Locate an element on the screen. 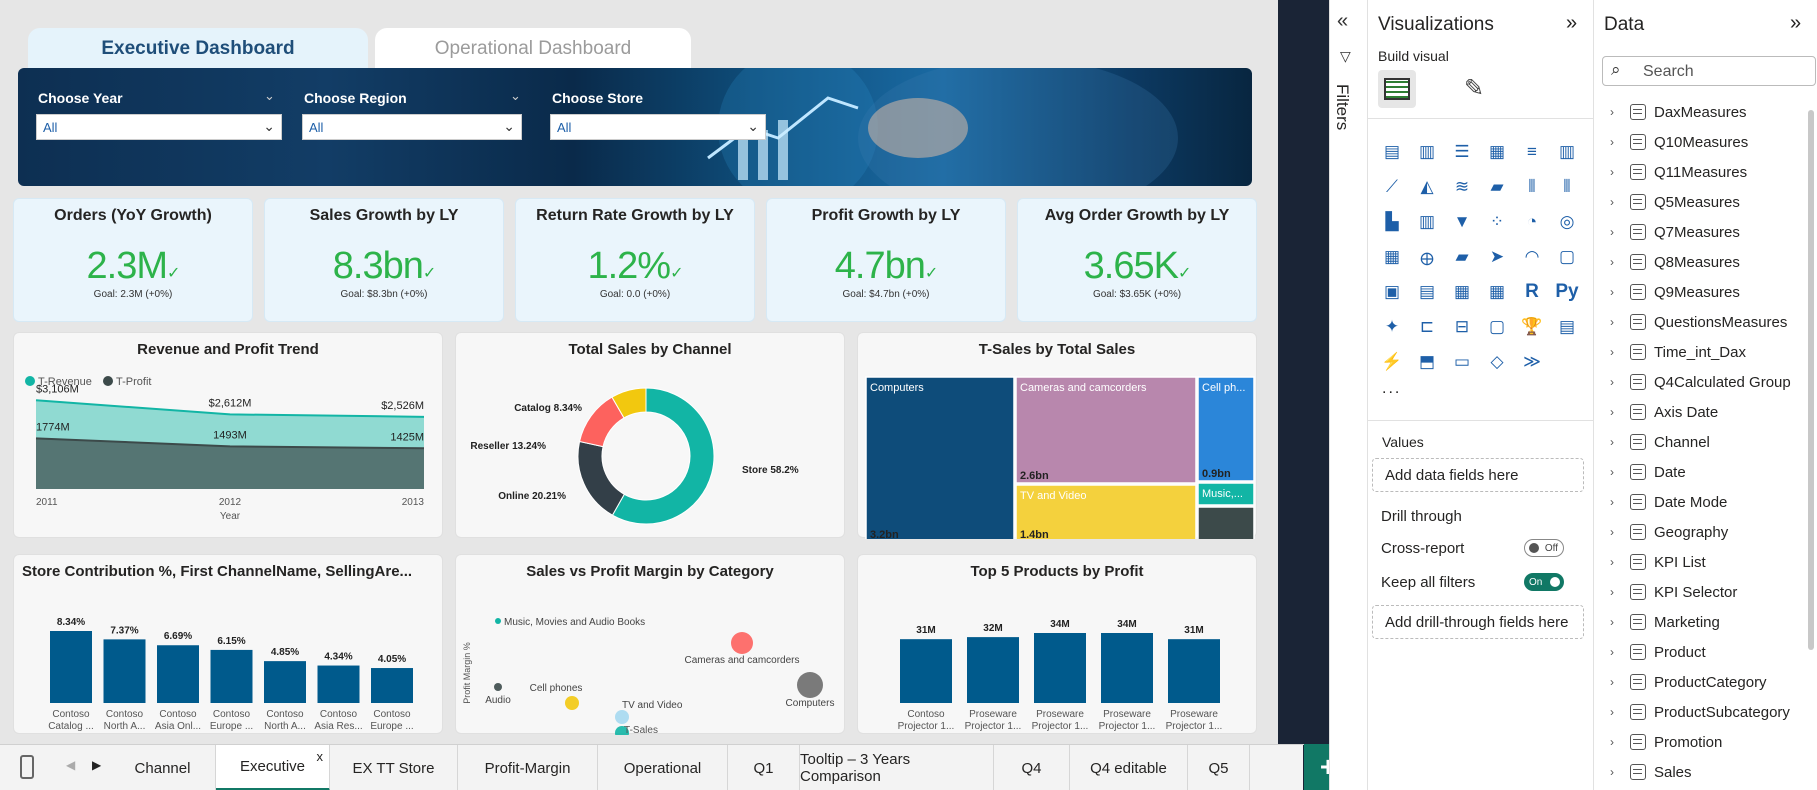 The height and width of the screenshot is (790, 1817). stacked-bar-icon: ▤ is located at coordinates (1392, 151).